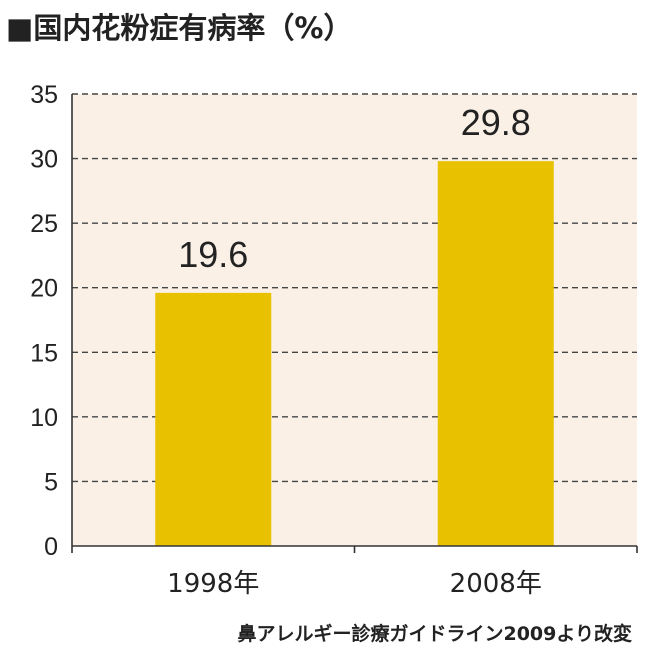  Describe the element at coordinates (496, 122) in the screenshot. I see `value-label-2: 29.8` at that location.